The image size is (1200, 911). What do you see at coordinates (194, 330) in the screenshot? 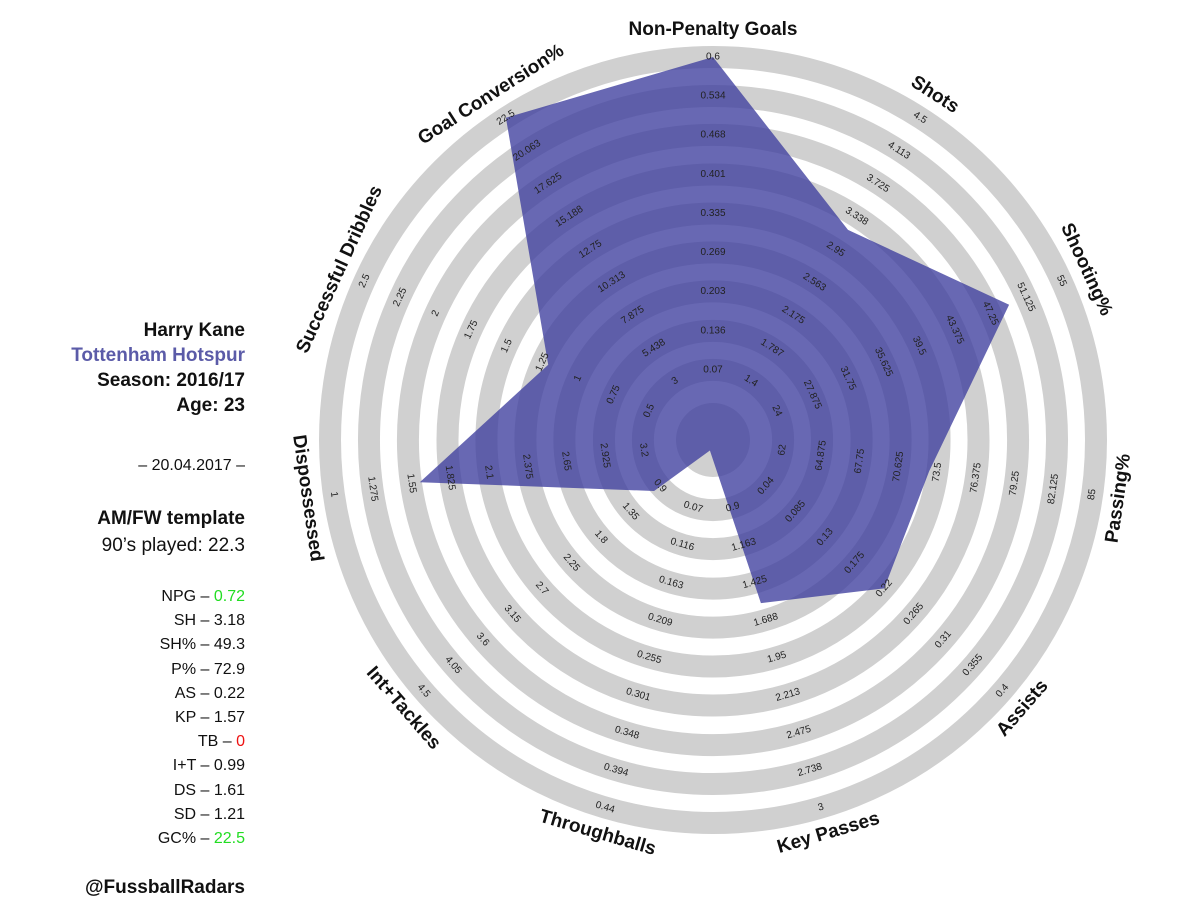
I see `player-name: Harry Kane` at bounding box center [194, 330].